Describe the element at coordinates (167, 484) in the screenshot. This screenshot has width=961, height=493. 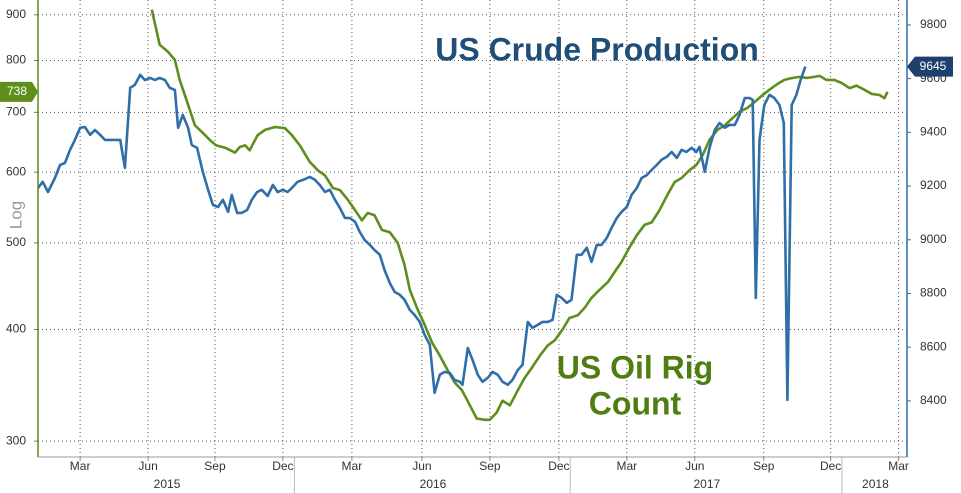
I see `year-label: 2015` at that location.